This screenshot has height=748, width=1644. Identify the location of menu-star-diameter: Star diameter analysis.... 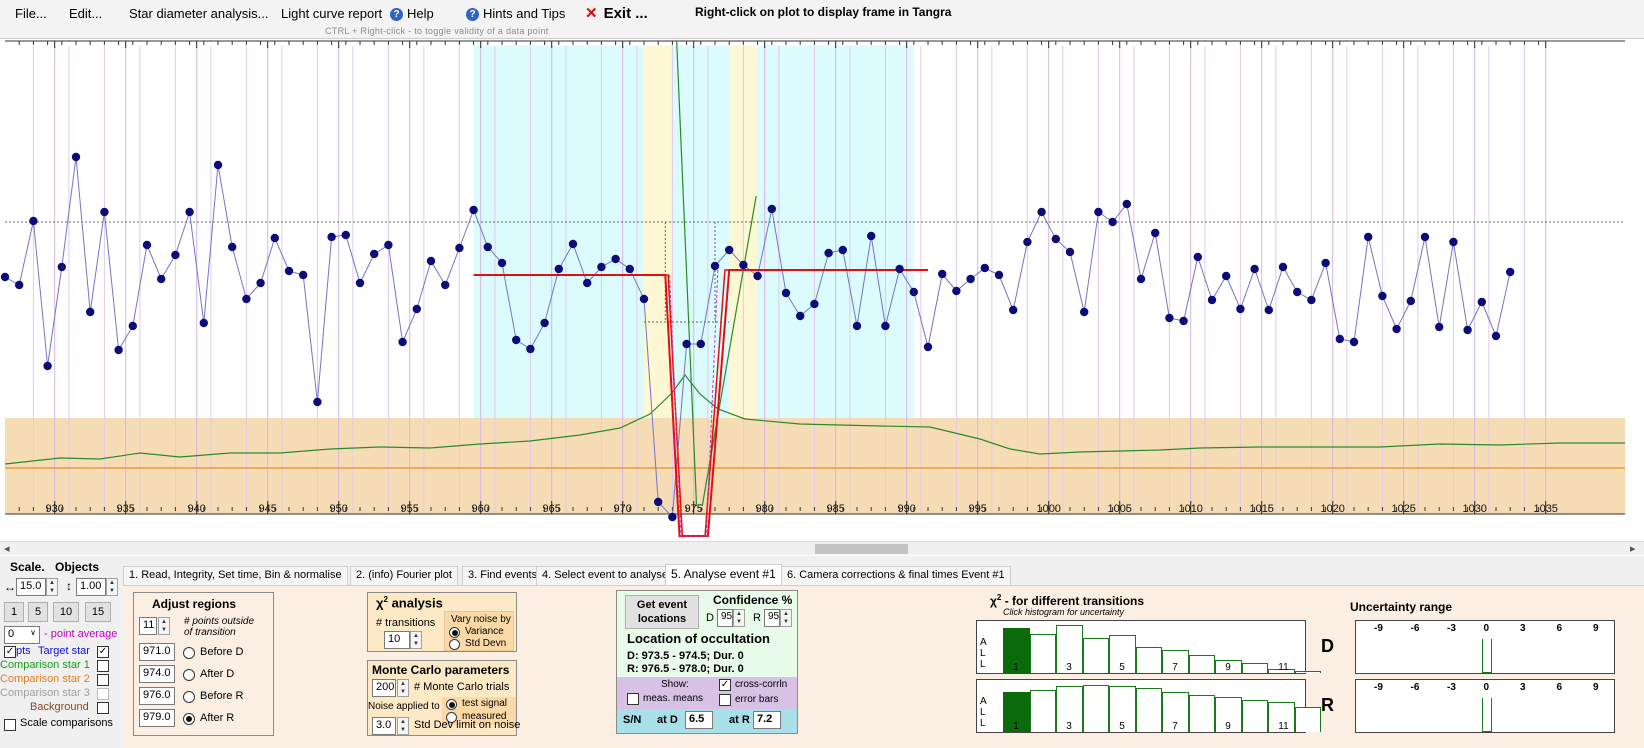
(199, 13).